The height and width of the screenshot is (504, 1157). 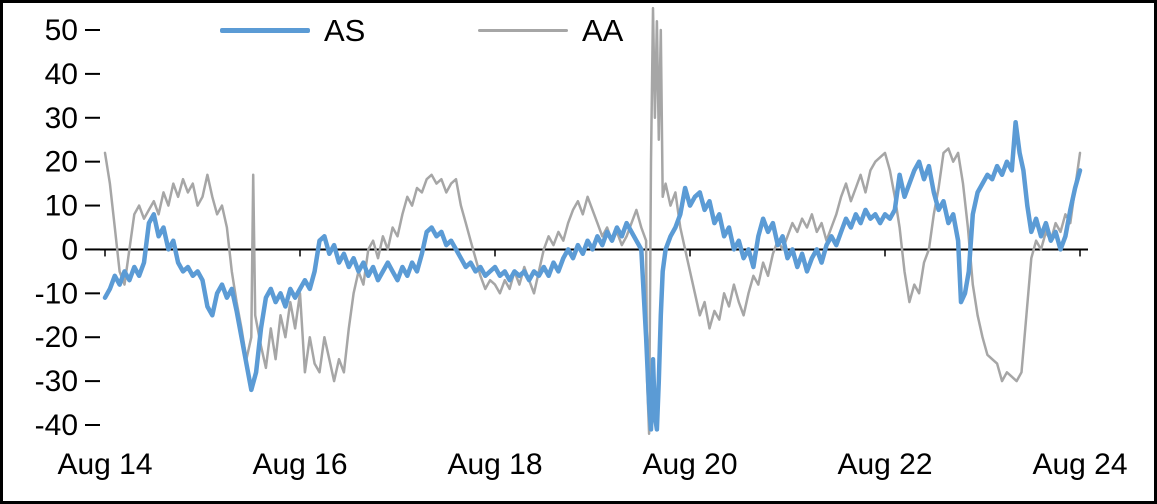 I want to click on x-tick-label: Aug 14, so click(x=104, y=464).